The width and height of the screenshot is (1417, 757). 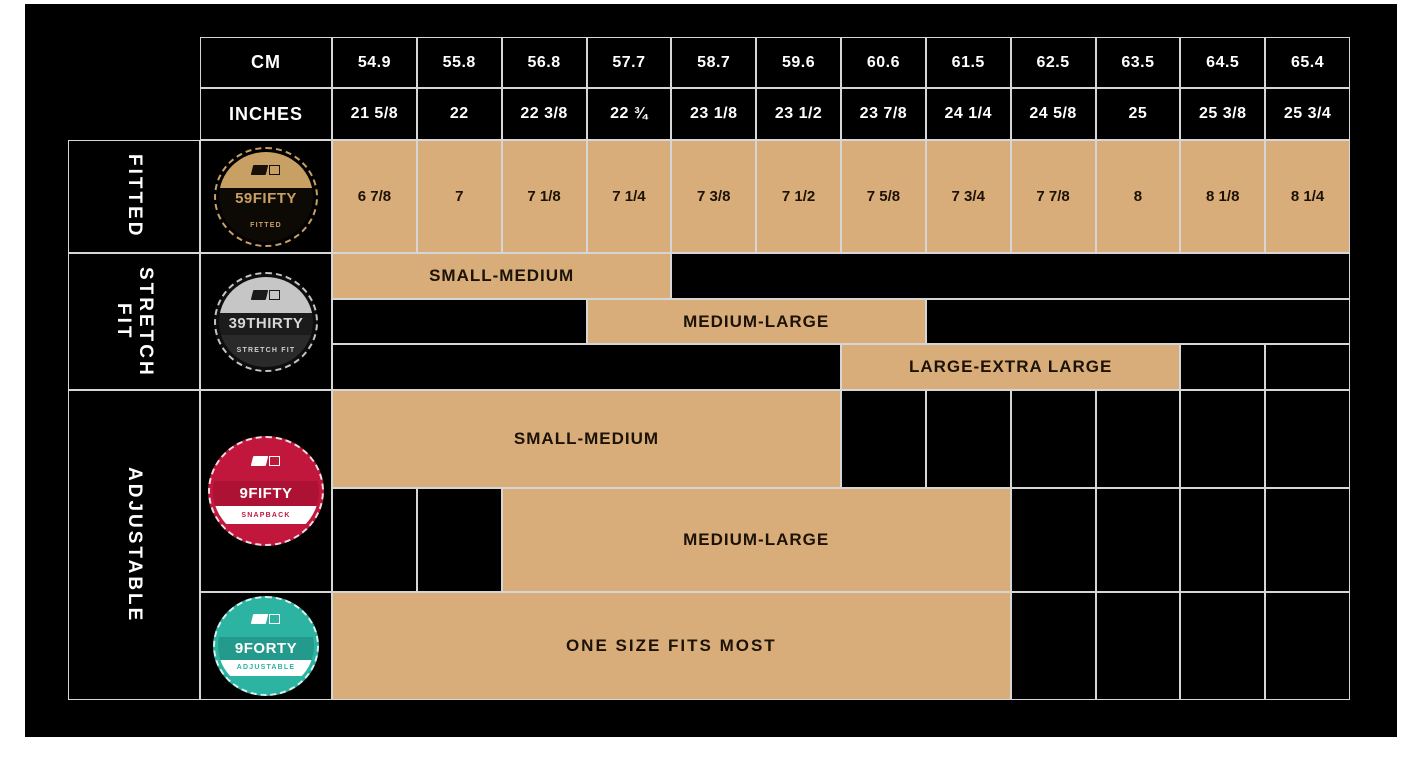 What do you see at coordinates (756, 540) in the screenshot?
I see `9fifty-medium-large-band: MEDIUM-LARGE` at bounding box center [756, 540].